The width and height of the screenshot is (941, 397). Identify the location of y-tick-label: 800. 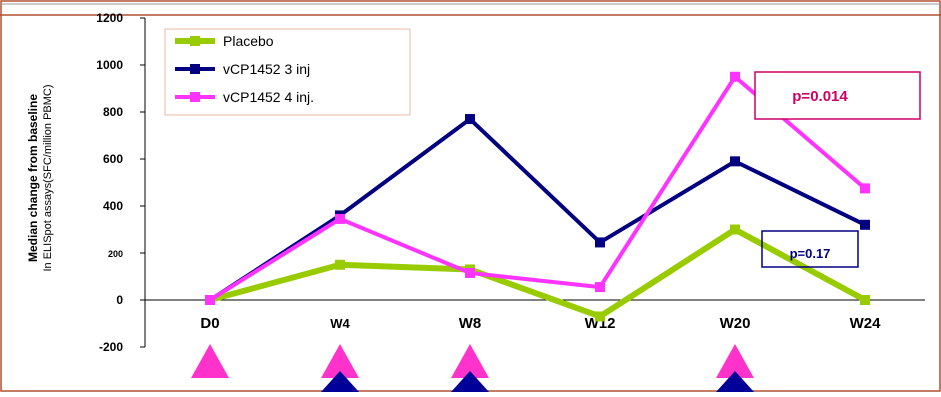
(113, 112).